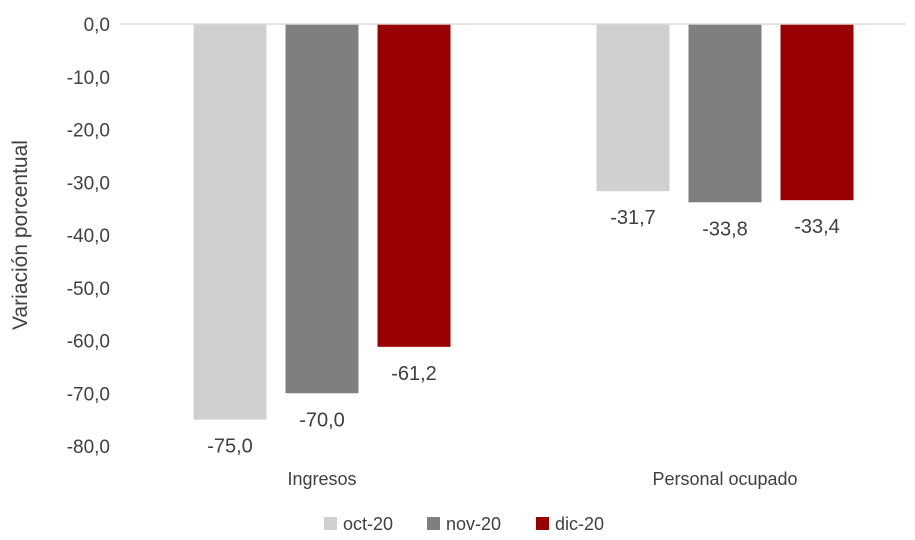 This screenshot has width=915, height=540. I want to click on data-label: -33,4, so click(817, 227).